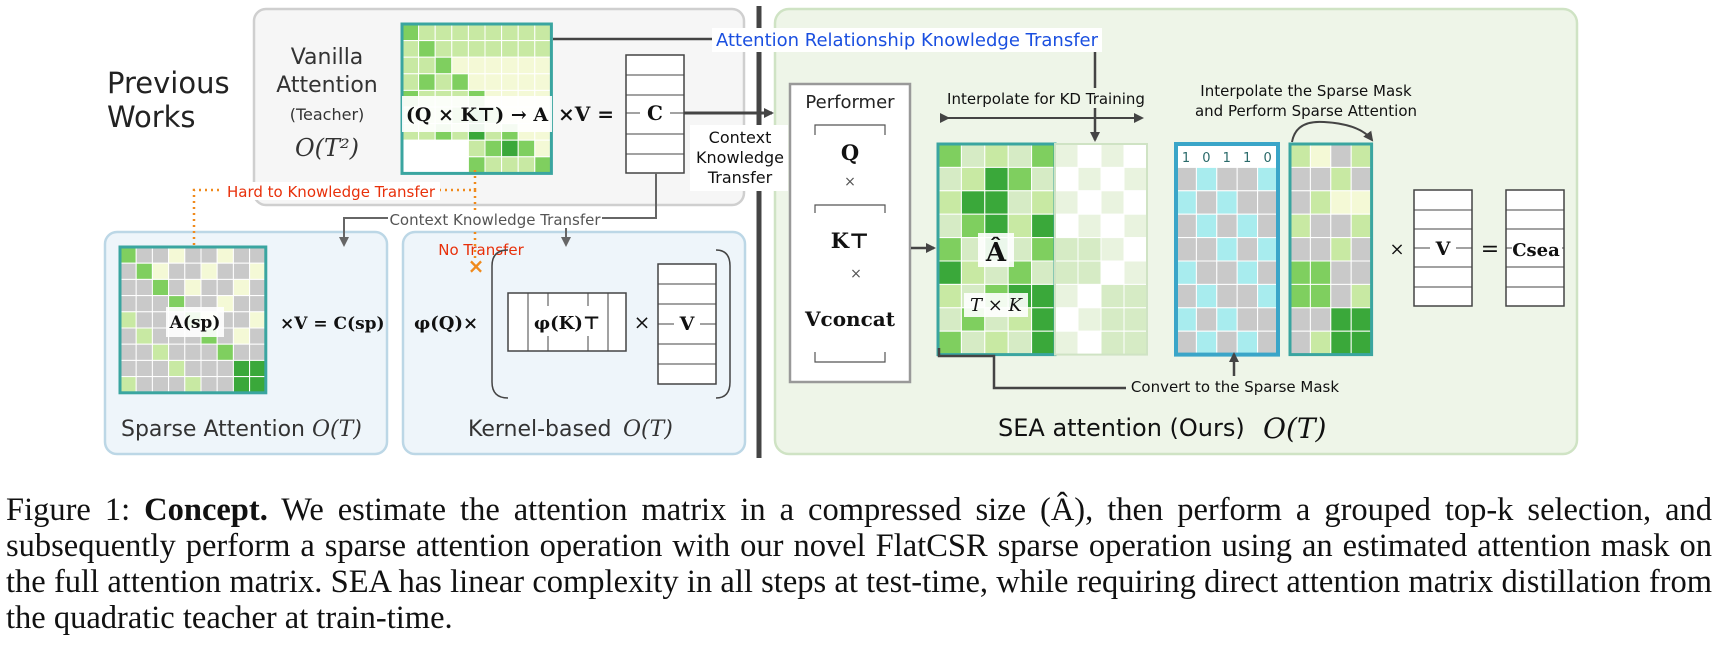 The image size is (1720, 668). What do you see at coordinates (850, 152) in the screenshot?
I see `performer-q: Q` at bounding box center [850, 152].